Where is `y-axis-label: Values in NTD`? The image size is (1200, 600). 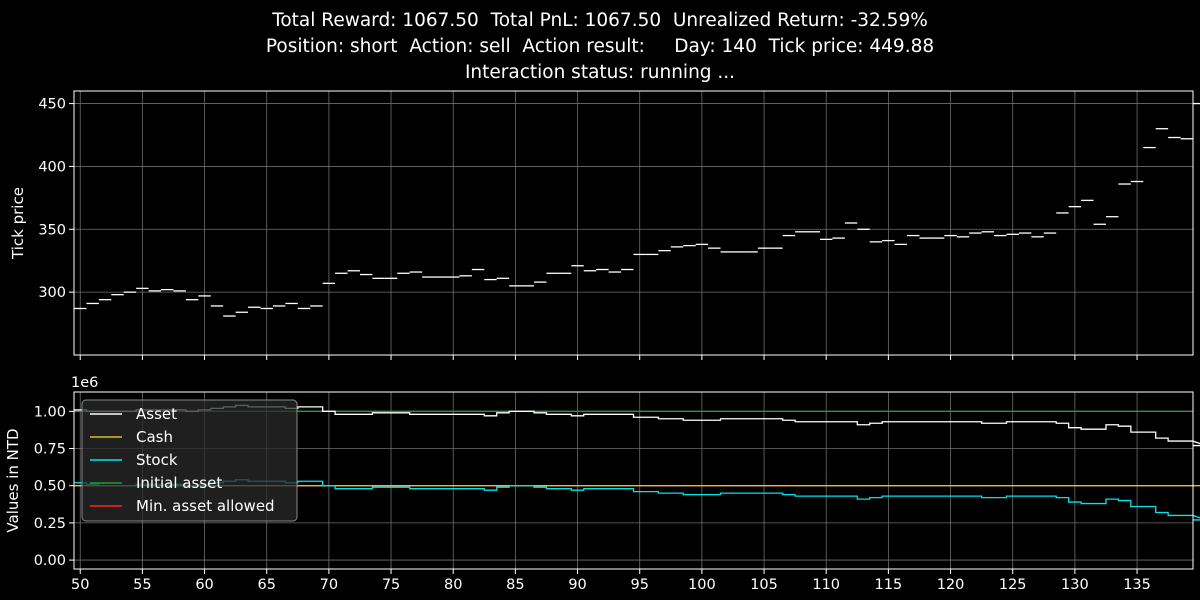
y-axis-label: Values in NTD is located at coordinates (13, 480).